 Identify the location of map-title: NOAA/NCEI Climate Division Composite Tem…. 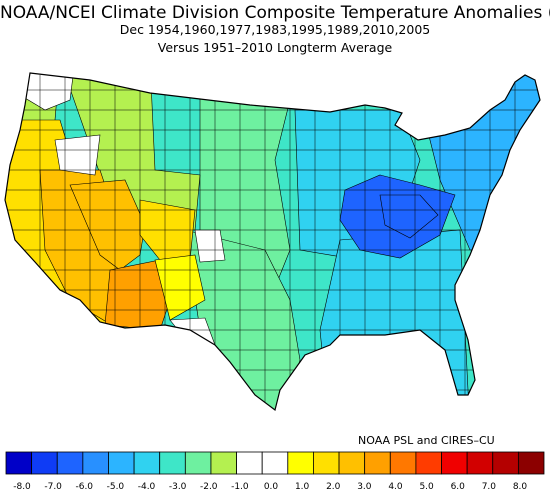
(275, 13).